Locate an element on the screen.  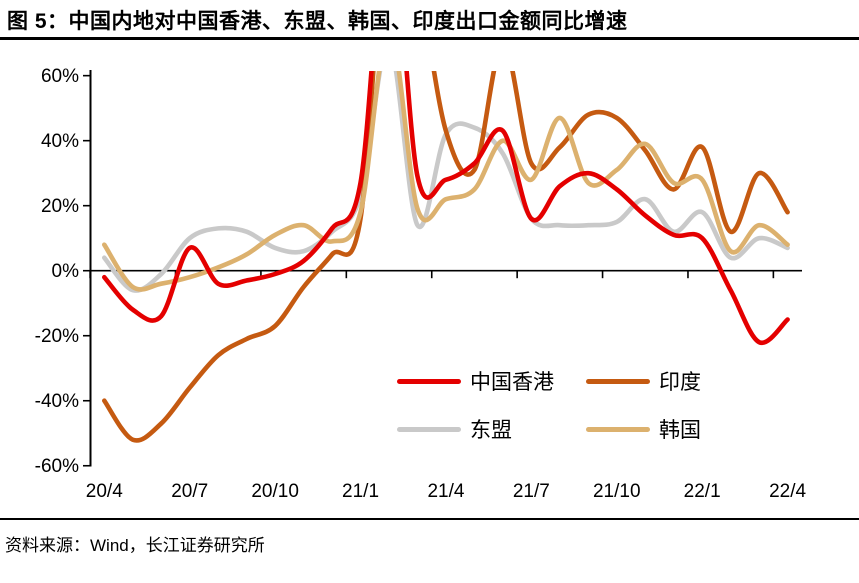
svg-text: 21/4 is located at coordinates (445, 491).